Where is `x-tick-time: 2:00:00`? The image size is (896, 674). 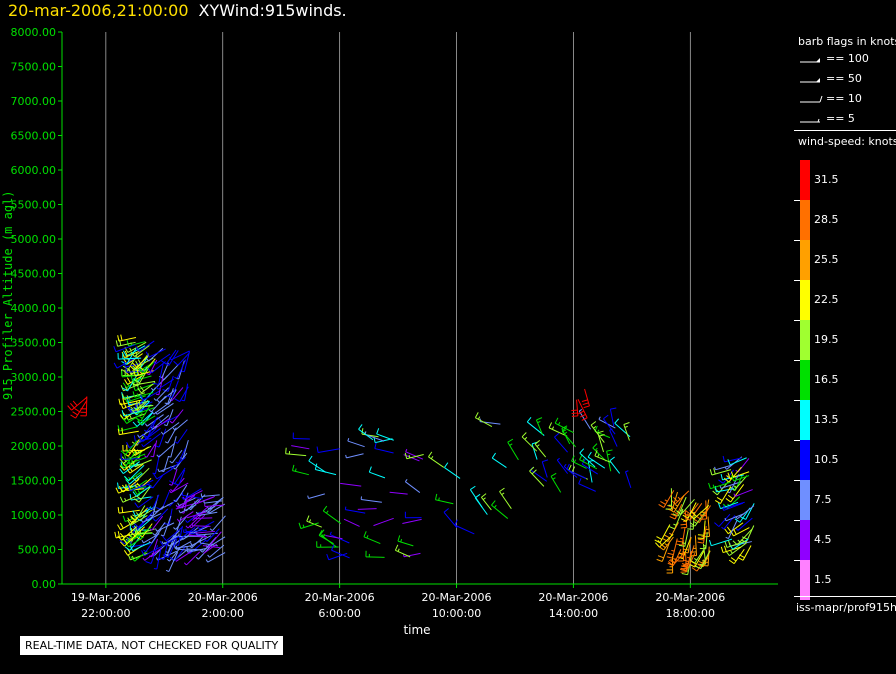 x-tick-time: 2:00:00 is located at coordinates (223, 613).